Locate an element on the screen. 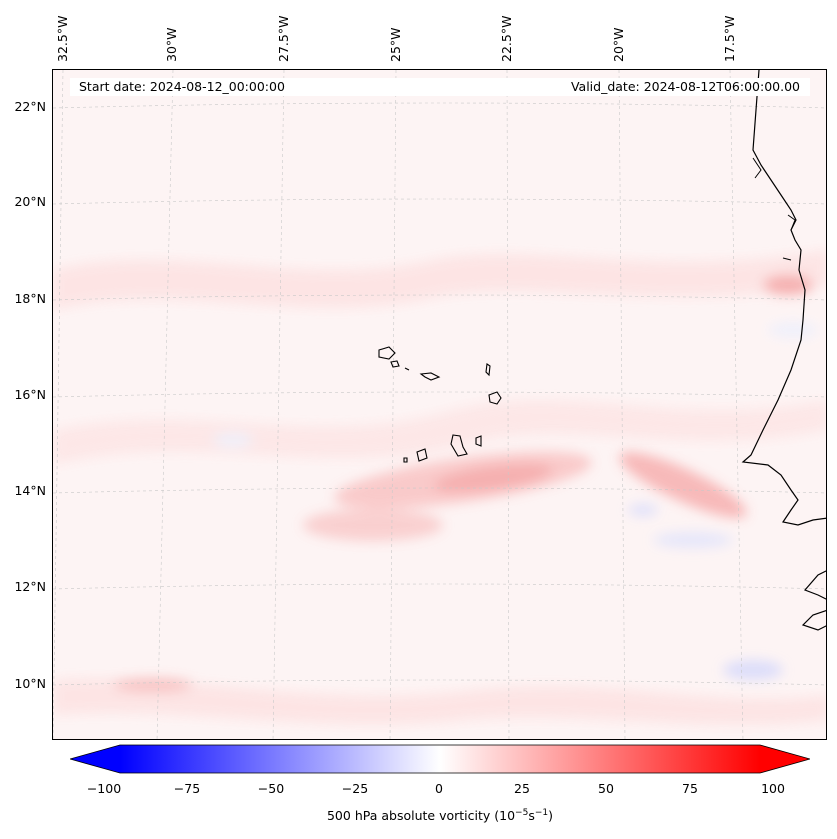 Image resolution: width=837 pixels, height=839 pixels. colorbar-ramp is located at coordinates (440, 759).